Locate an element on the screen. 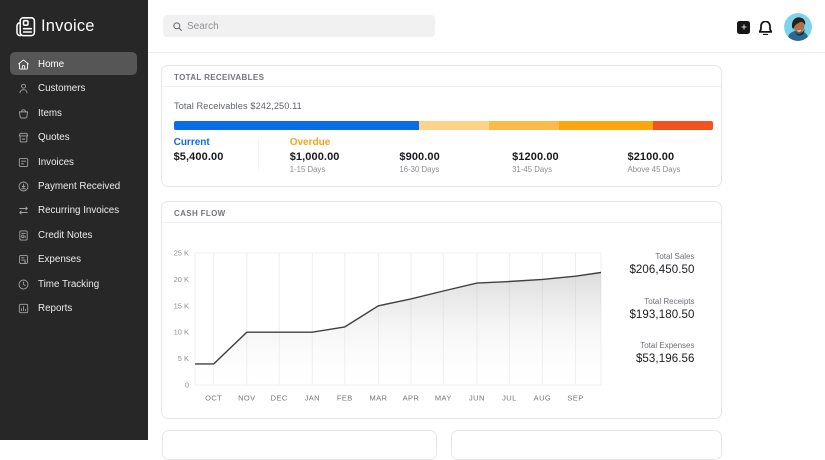 The image size is (825, 460). svg-text: OCT is located at coordinates (213, 398).